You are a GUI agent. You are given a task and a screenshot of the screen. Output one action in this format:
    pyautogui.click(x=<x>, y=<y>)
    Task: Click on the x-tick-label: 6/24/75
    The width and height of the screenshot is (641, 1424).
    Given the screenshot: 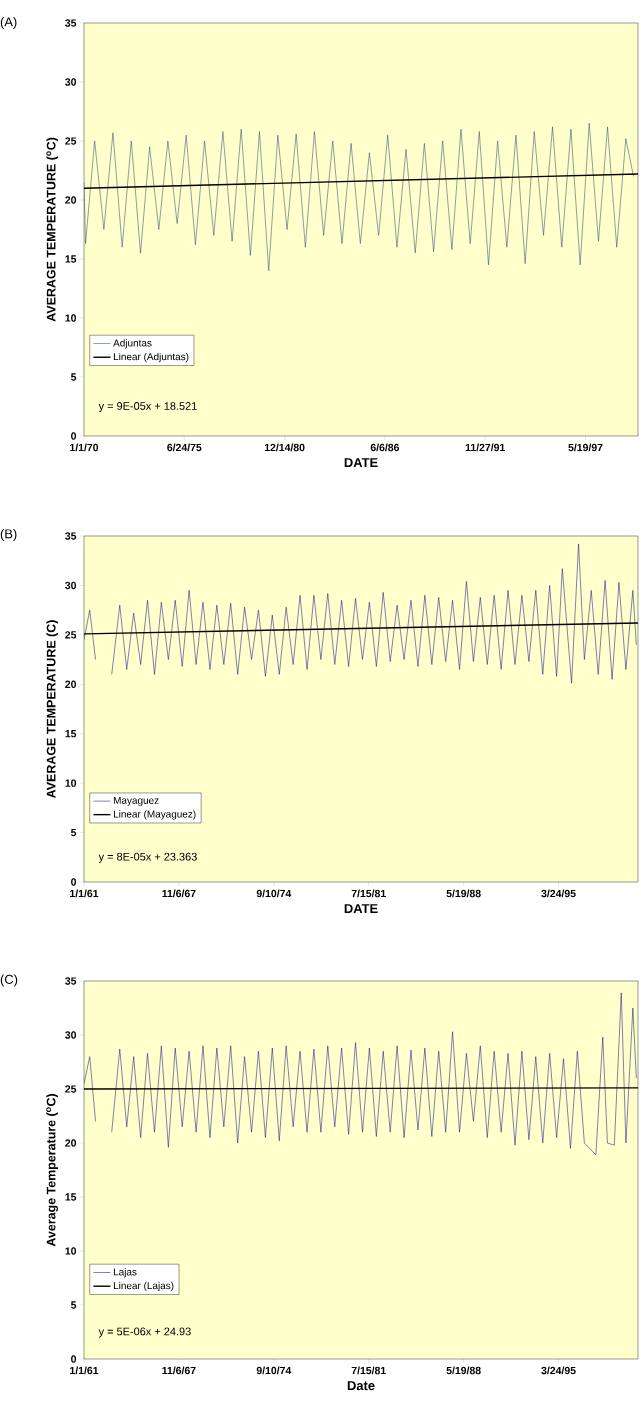 What is the action you would take?
    pyautogui.click(x=184, y=447)
    